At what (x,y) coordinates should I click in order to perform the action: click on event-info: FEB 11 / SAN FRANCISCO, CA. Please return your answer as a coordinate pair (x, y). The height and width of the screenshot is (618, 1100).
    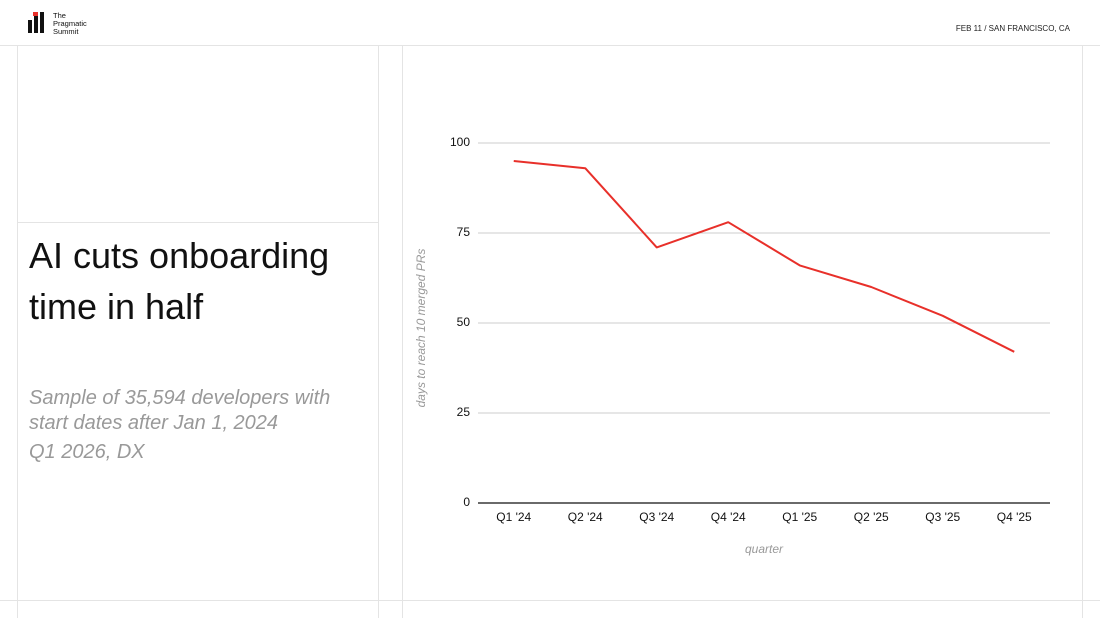
    Looking at the image, I should click on (1012, 28).